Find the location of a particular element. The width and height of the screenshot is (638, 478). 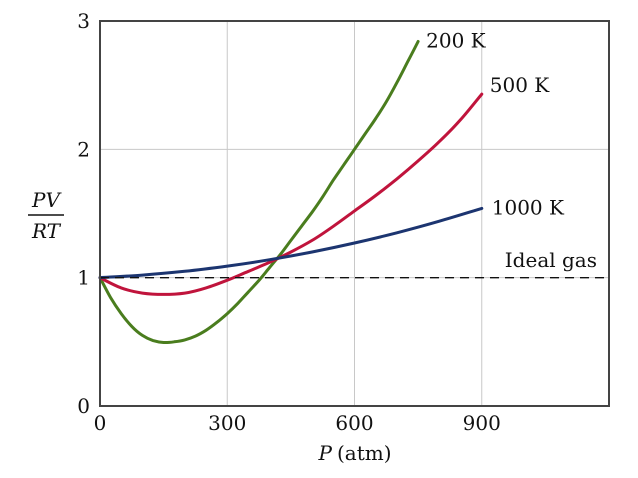

x-axis-label: P (atm) is located at coordinates (355, 453).